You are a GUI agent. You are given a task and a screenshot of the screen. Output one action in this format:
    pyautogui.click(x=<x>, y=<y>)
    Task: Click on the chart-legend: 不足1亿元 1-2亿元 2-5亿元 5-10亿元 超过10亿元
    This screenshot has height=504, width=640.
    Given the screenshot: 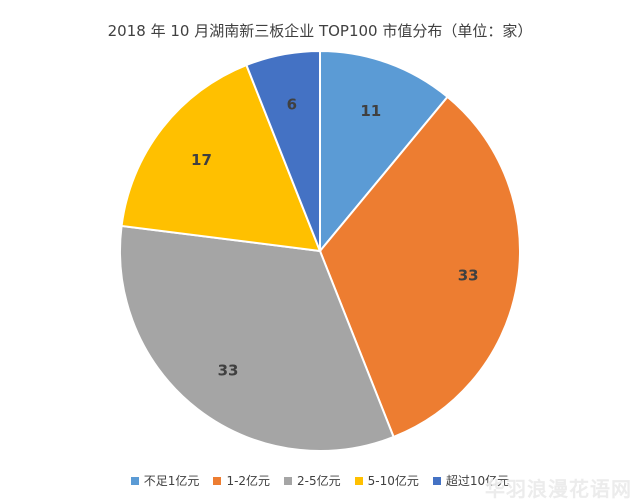 What is the action you would take?
    pyautogui.click(x=320, y=480)
    